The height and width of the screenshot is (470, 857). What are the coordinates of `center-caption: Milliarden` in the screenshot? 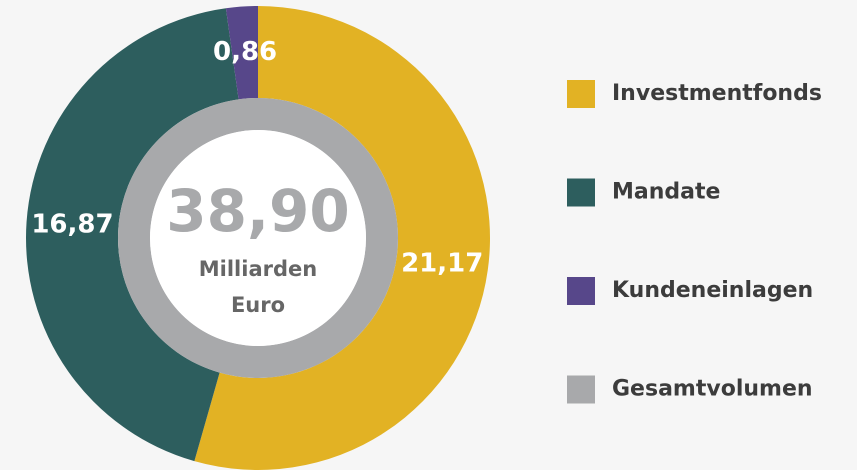 It's located at (258, 269).